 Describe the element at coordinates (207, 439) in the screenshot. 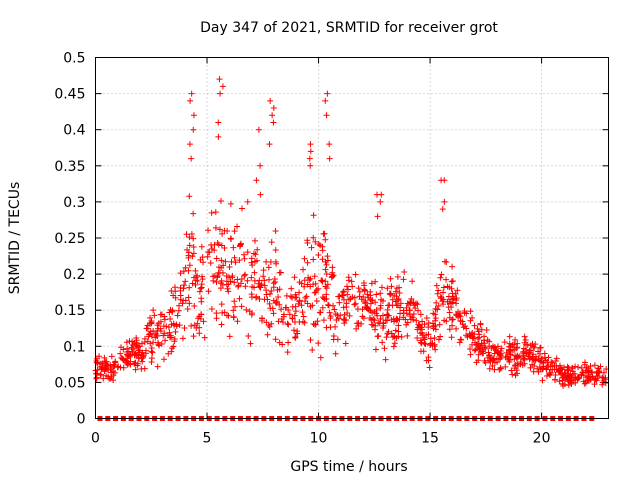

I see `x-tick-label: 5` at that location.